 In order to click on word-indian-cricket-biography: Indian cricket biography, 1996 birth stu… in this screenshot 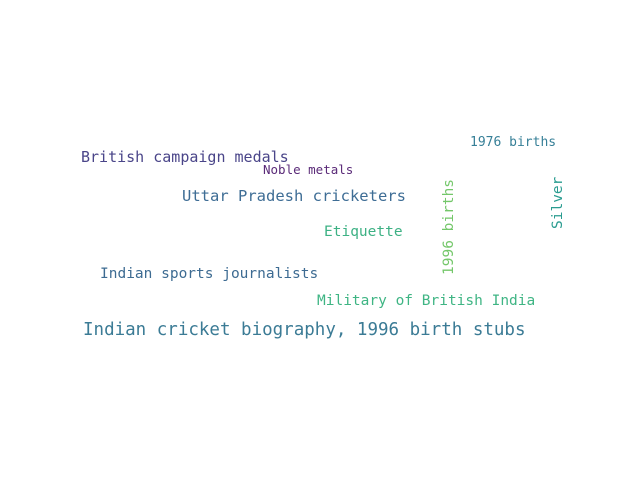, I will do `click(304, 330)`.